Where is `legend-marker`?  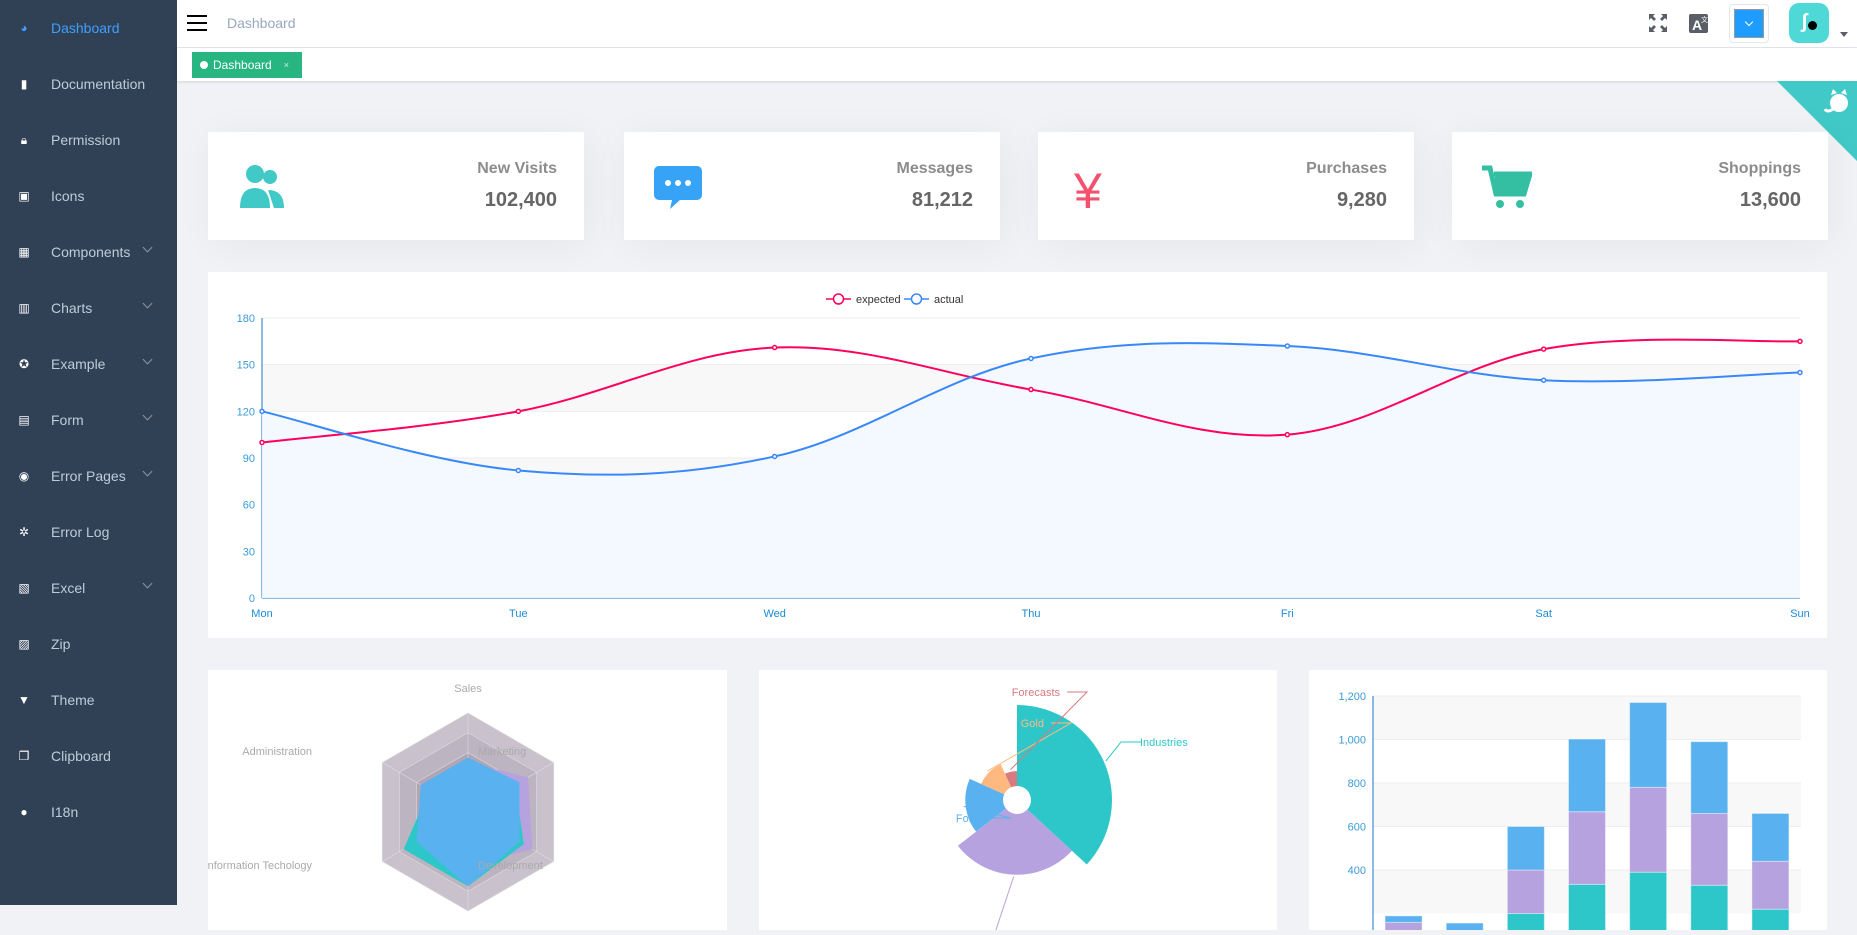 legend-marker is located at coordinates (916, 299).